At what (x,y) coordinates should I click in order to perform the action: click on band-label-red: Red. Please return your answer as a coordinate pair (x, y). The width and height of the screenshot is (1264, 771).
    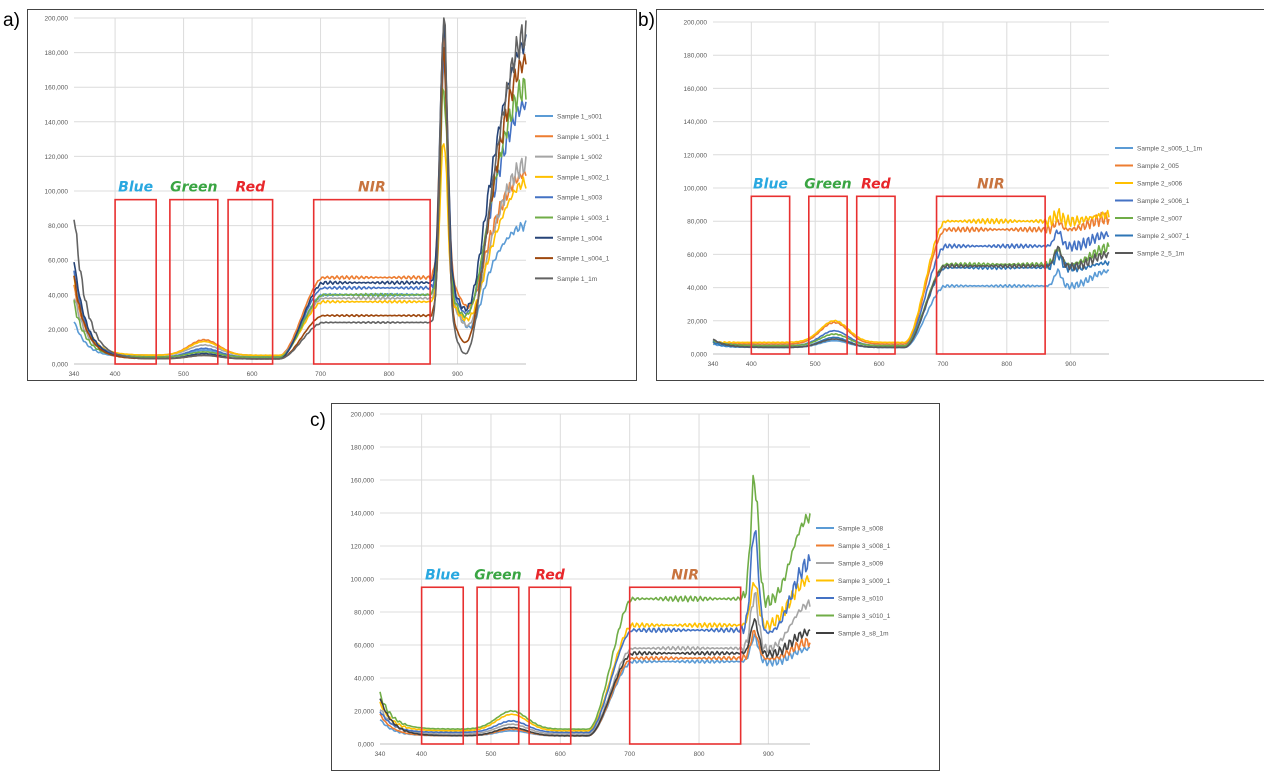
    Looking at the image, I should click on (876, 184).